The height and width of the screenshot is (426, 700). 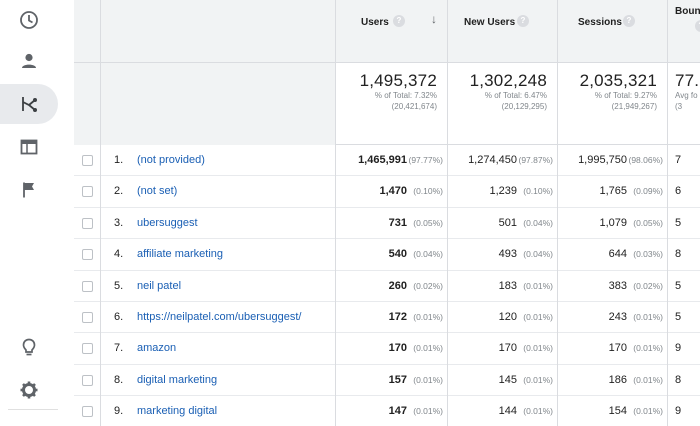 What do you see at coordinates (613, 191) in the screenshot?
I see `sessions-value: 1,765` at bounding box center [613, 191].